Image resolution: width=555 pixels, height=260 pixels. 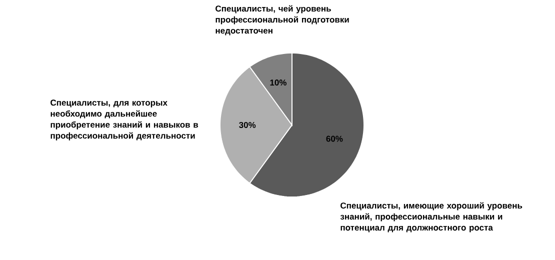 I want to click on slice-label: Специалисты, чей уровень профессиональной подготовки недостаточен, so click(x=282, y=20).